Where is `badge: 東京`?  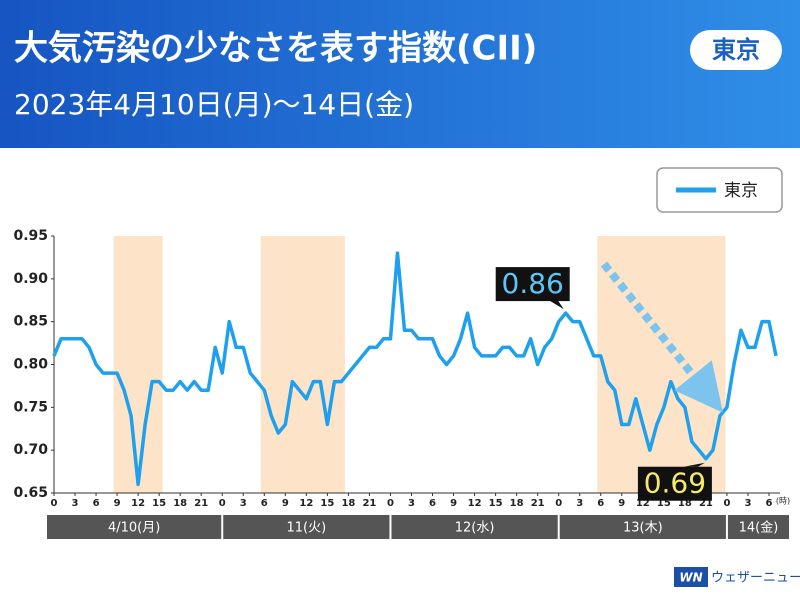
badge: 東京 is located at coordinates (736, 50).